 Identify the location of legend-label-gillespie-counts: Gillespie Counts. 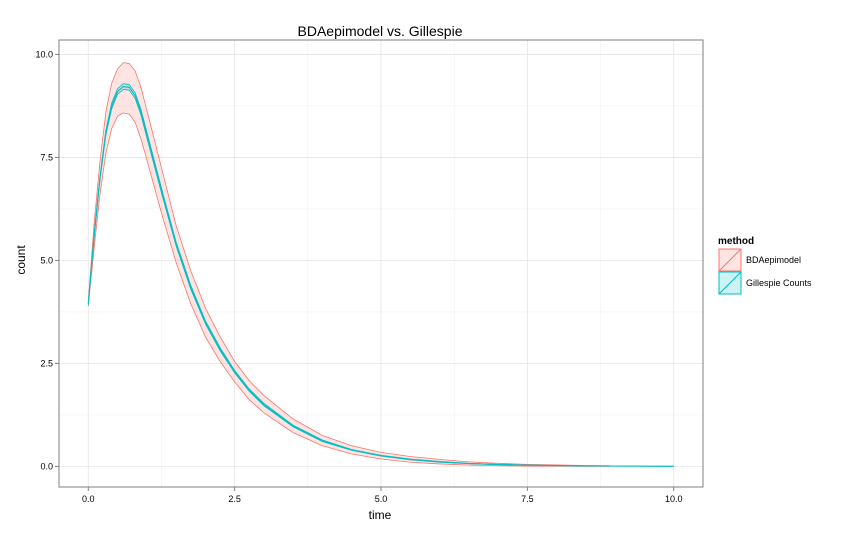
(779, 283).